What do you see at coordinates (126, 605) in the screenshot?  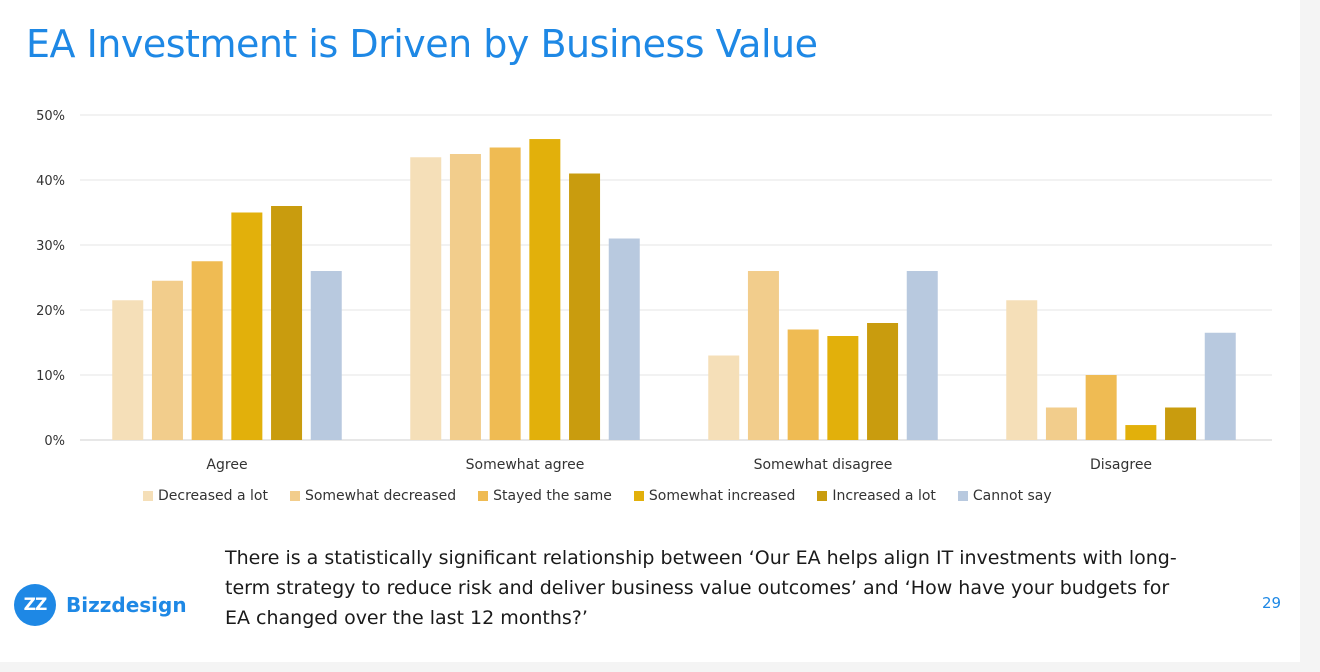 I see `brand-name: Bizzdesign` at bounding box center [126, 605].